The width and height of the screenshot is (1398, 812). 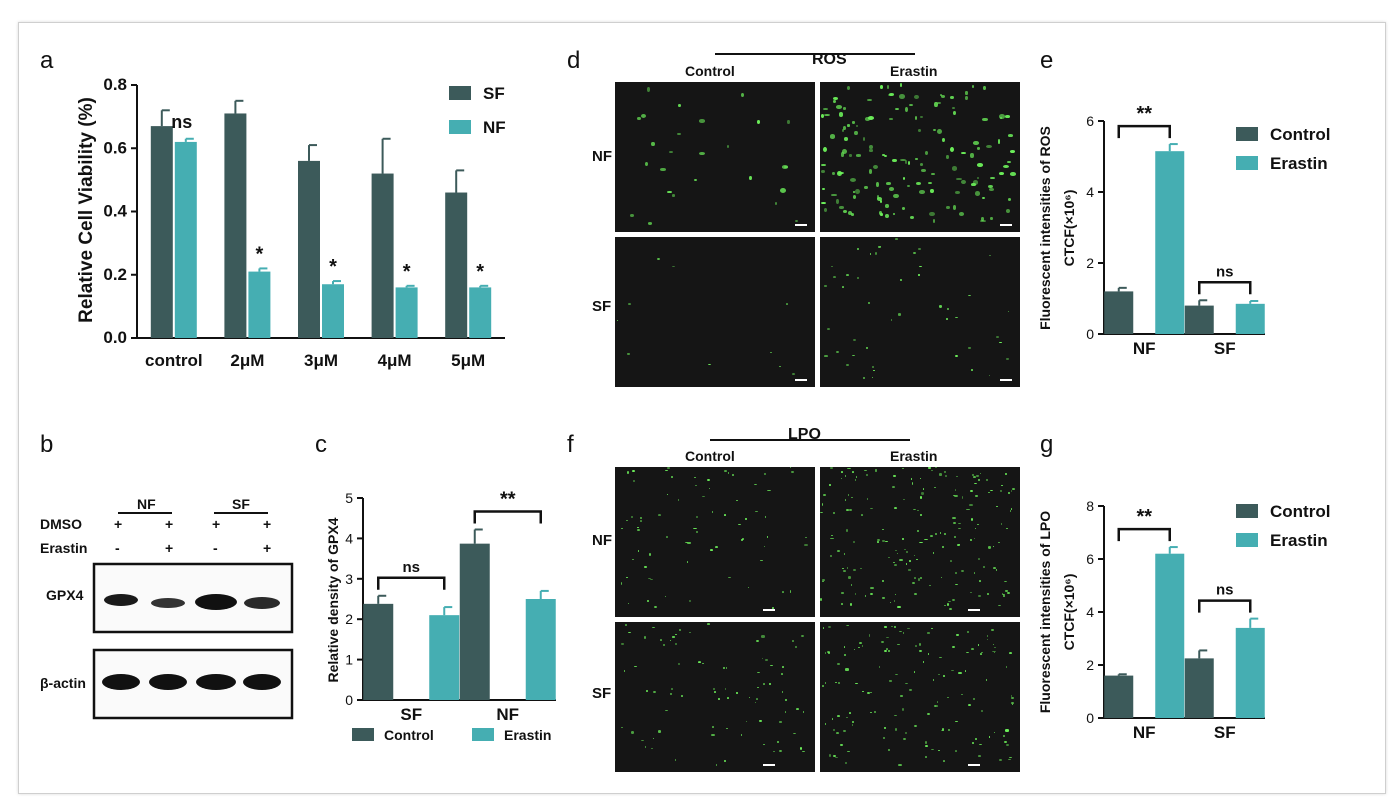 What do you see at coordinates (602, 693) in the screenshot?
I see `micro-f-row-sf: SF` at bounding box center [602, 693].